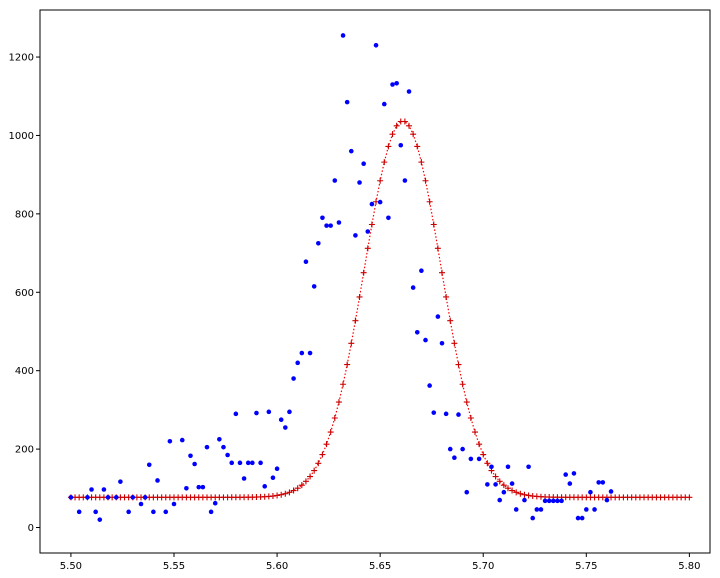 The width and height of the screenshot is (720, 578). I want to click on y-tick-label: 1200, so click(21, 58).